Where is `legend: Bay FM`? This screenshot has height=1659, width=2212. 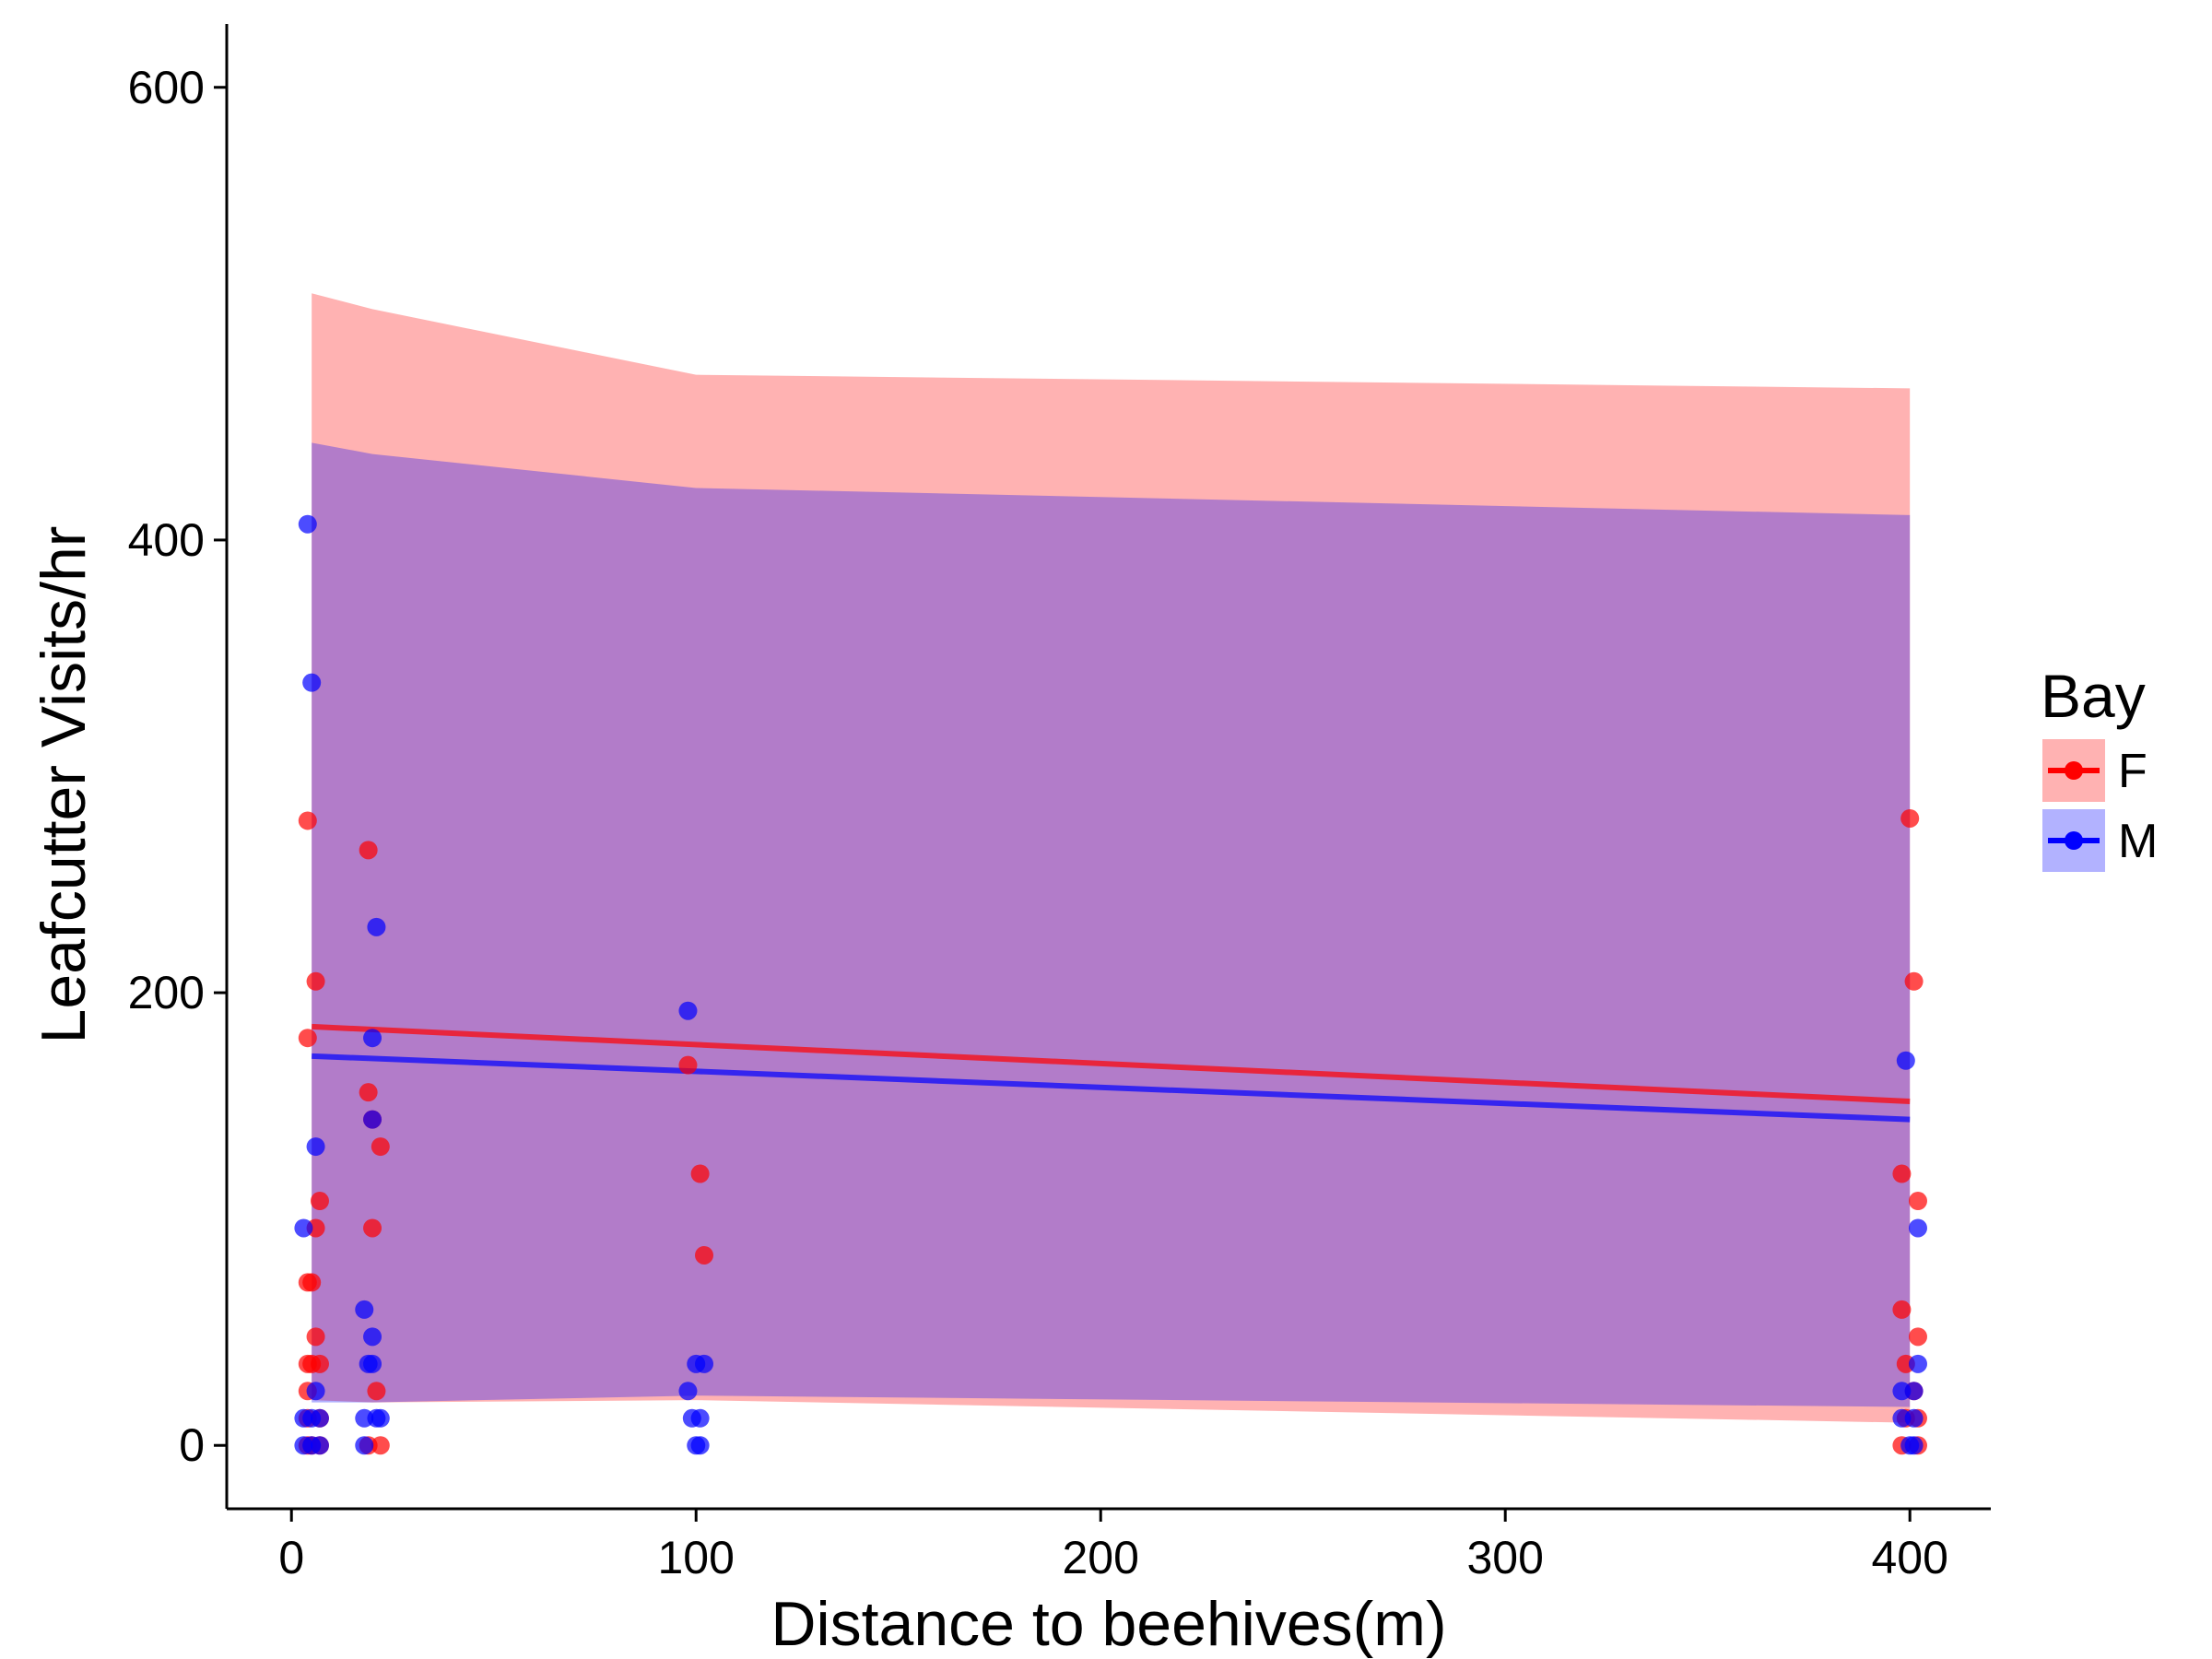 legend: Bay FM is located at coordinates (2099, 767).